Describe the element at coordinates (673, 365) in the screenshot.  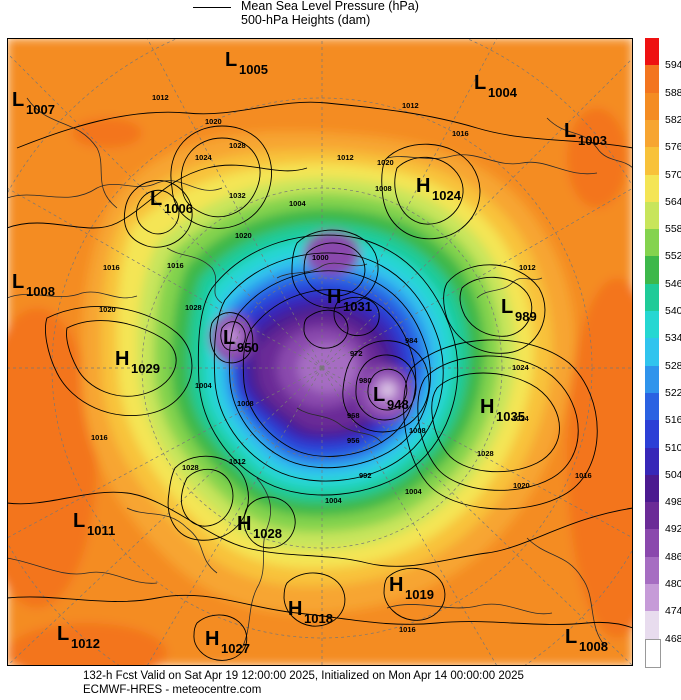
I see `colorbar-label: 528` at that location.